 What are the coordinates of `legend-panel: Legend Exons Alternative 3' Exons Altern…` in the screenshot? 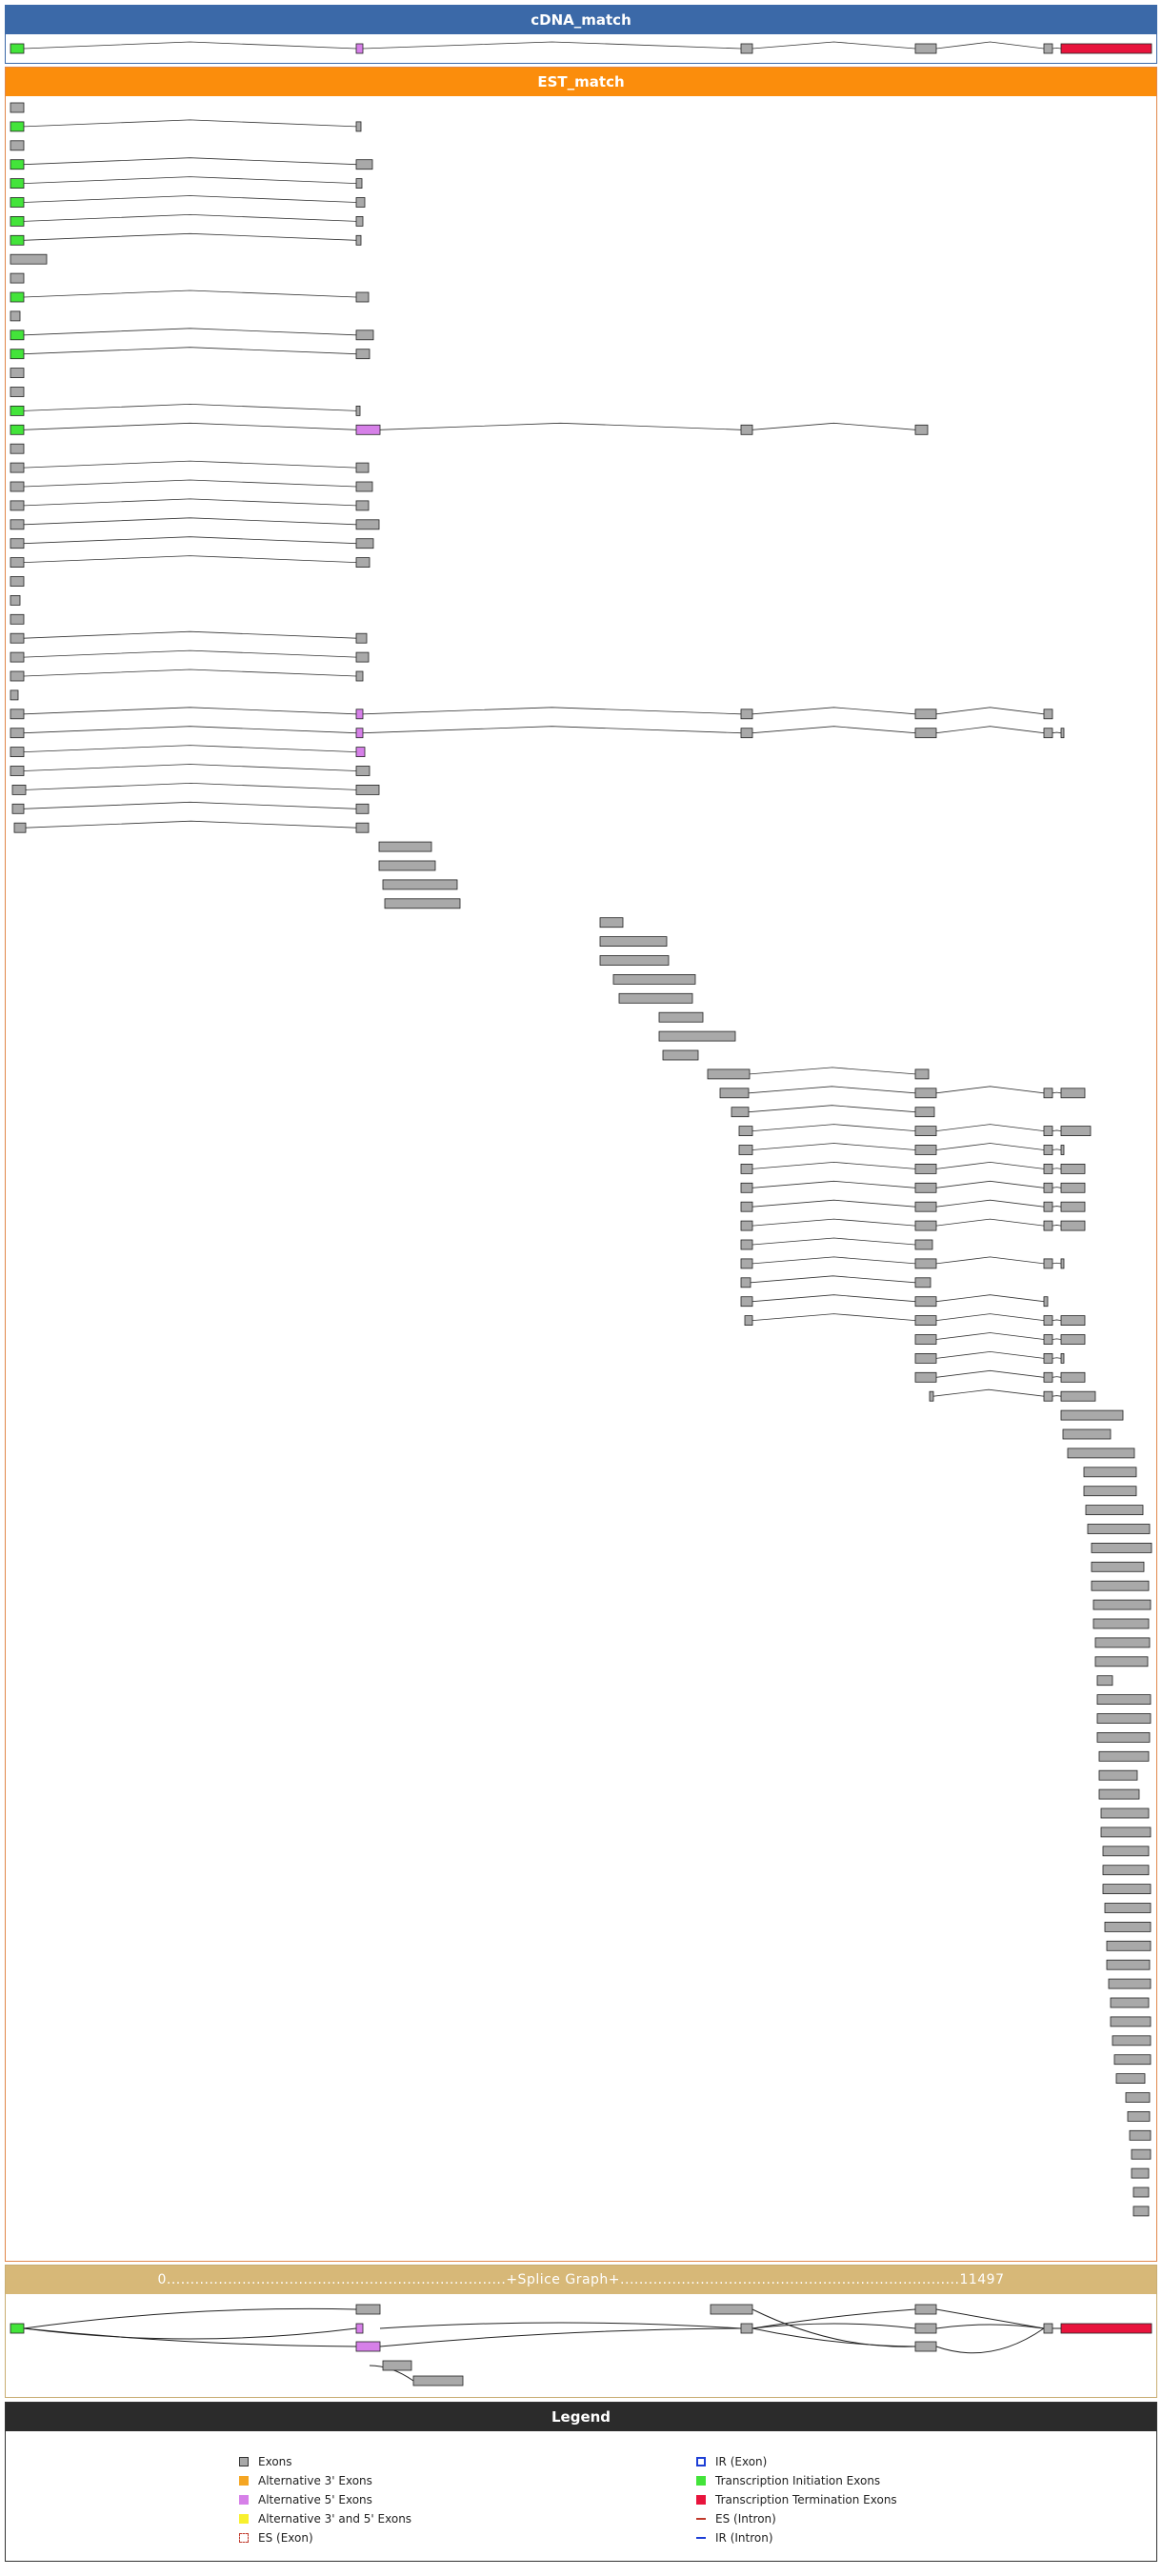 It's located at (581, 2482).